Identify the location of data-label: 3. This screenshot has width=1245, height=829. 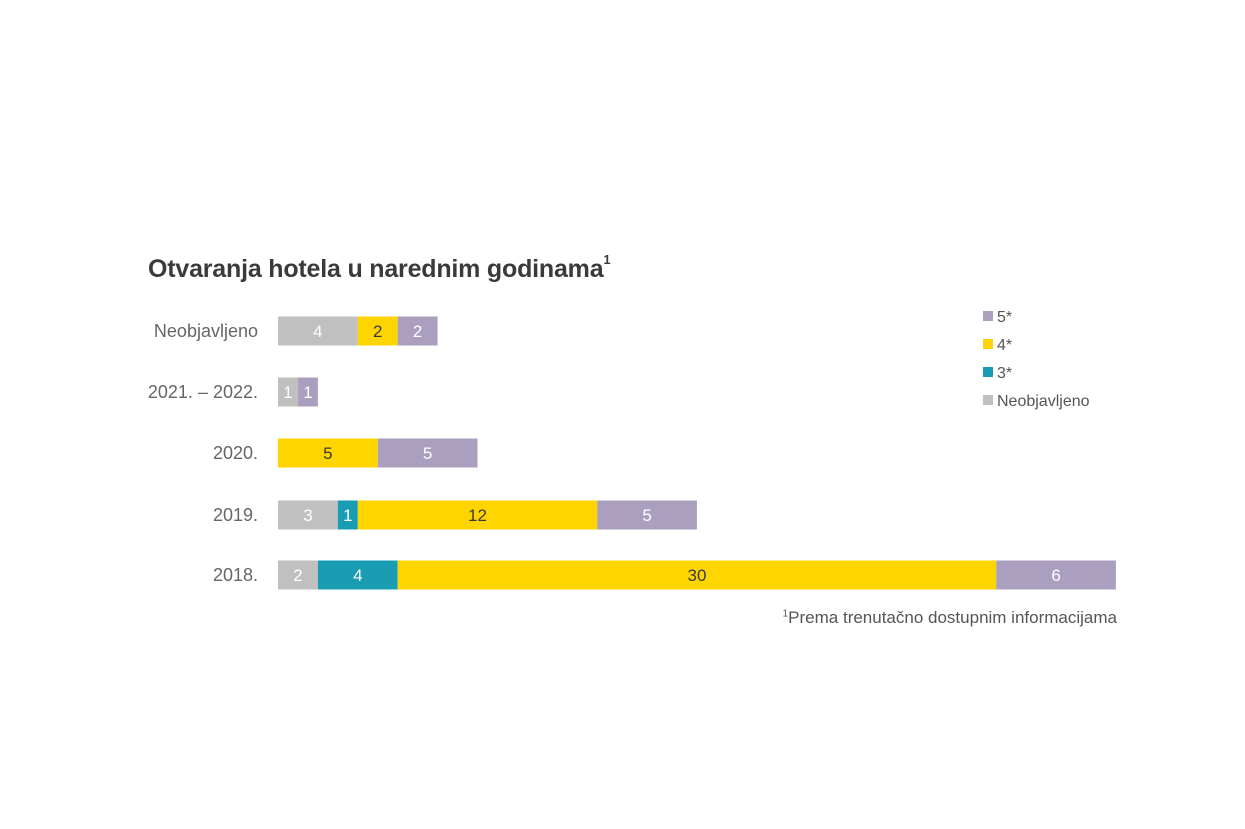
(307, 515).